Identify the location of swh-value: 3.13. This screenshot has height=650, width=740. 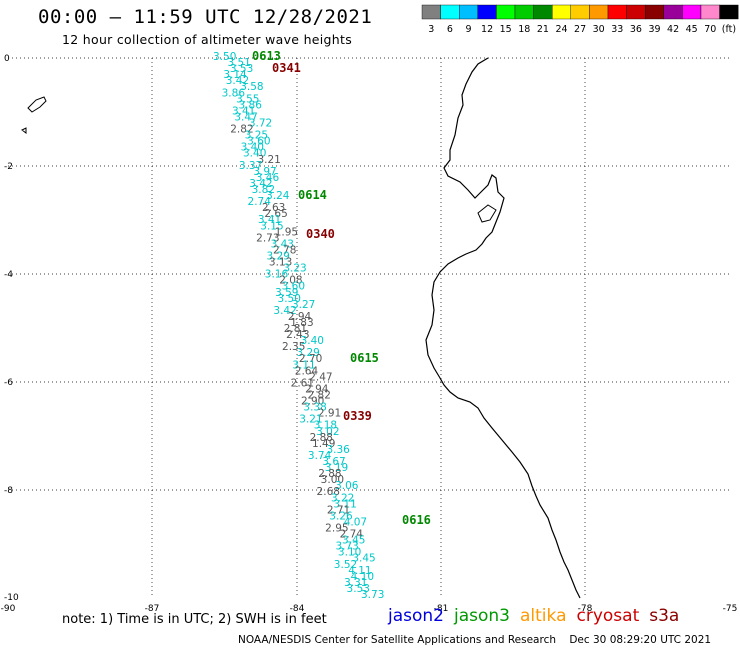
(280, 263).